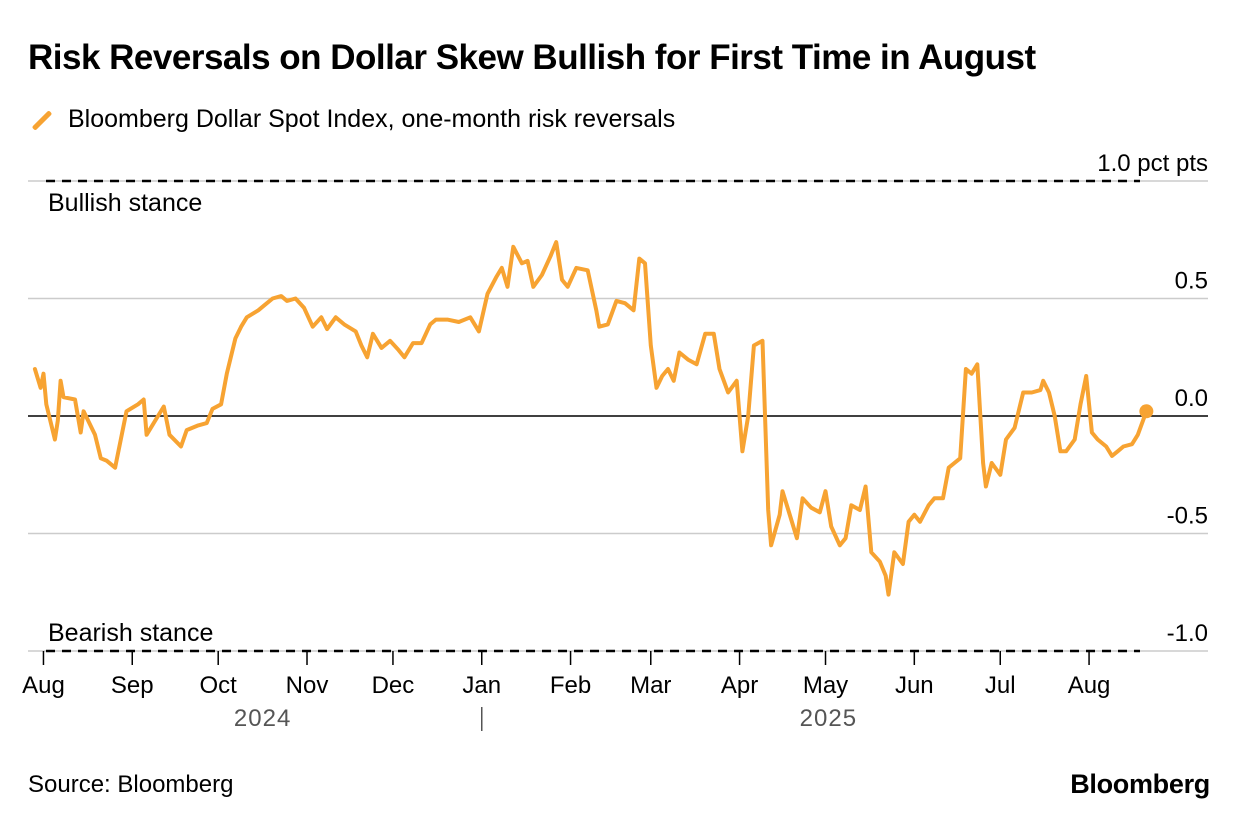 The image size is (1240, 828). What do you see at coordinates (1152, 163) in the screenshot?
I see `y-tick-label: 1.0 pct pts` at bounding box center [1152, 163].